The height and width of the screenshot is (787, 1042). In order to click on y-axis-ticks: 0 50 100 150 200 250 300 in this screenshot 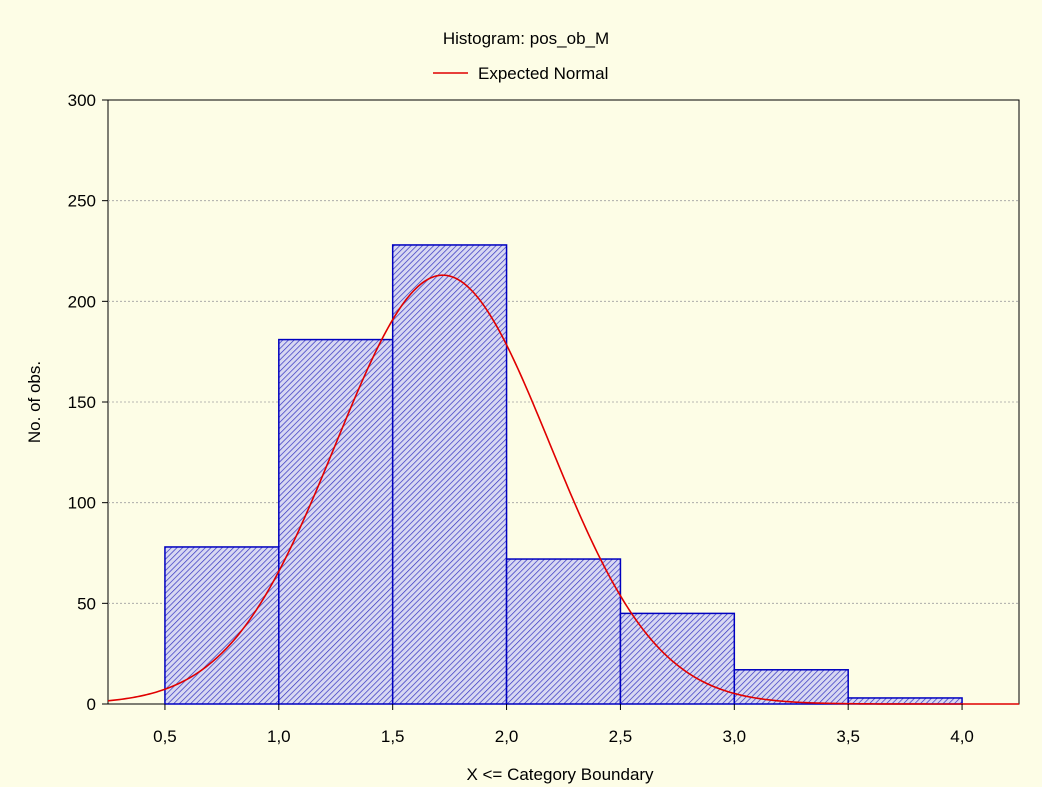, I will do `click(88, 402)`.